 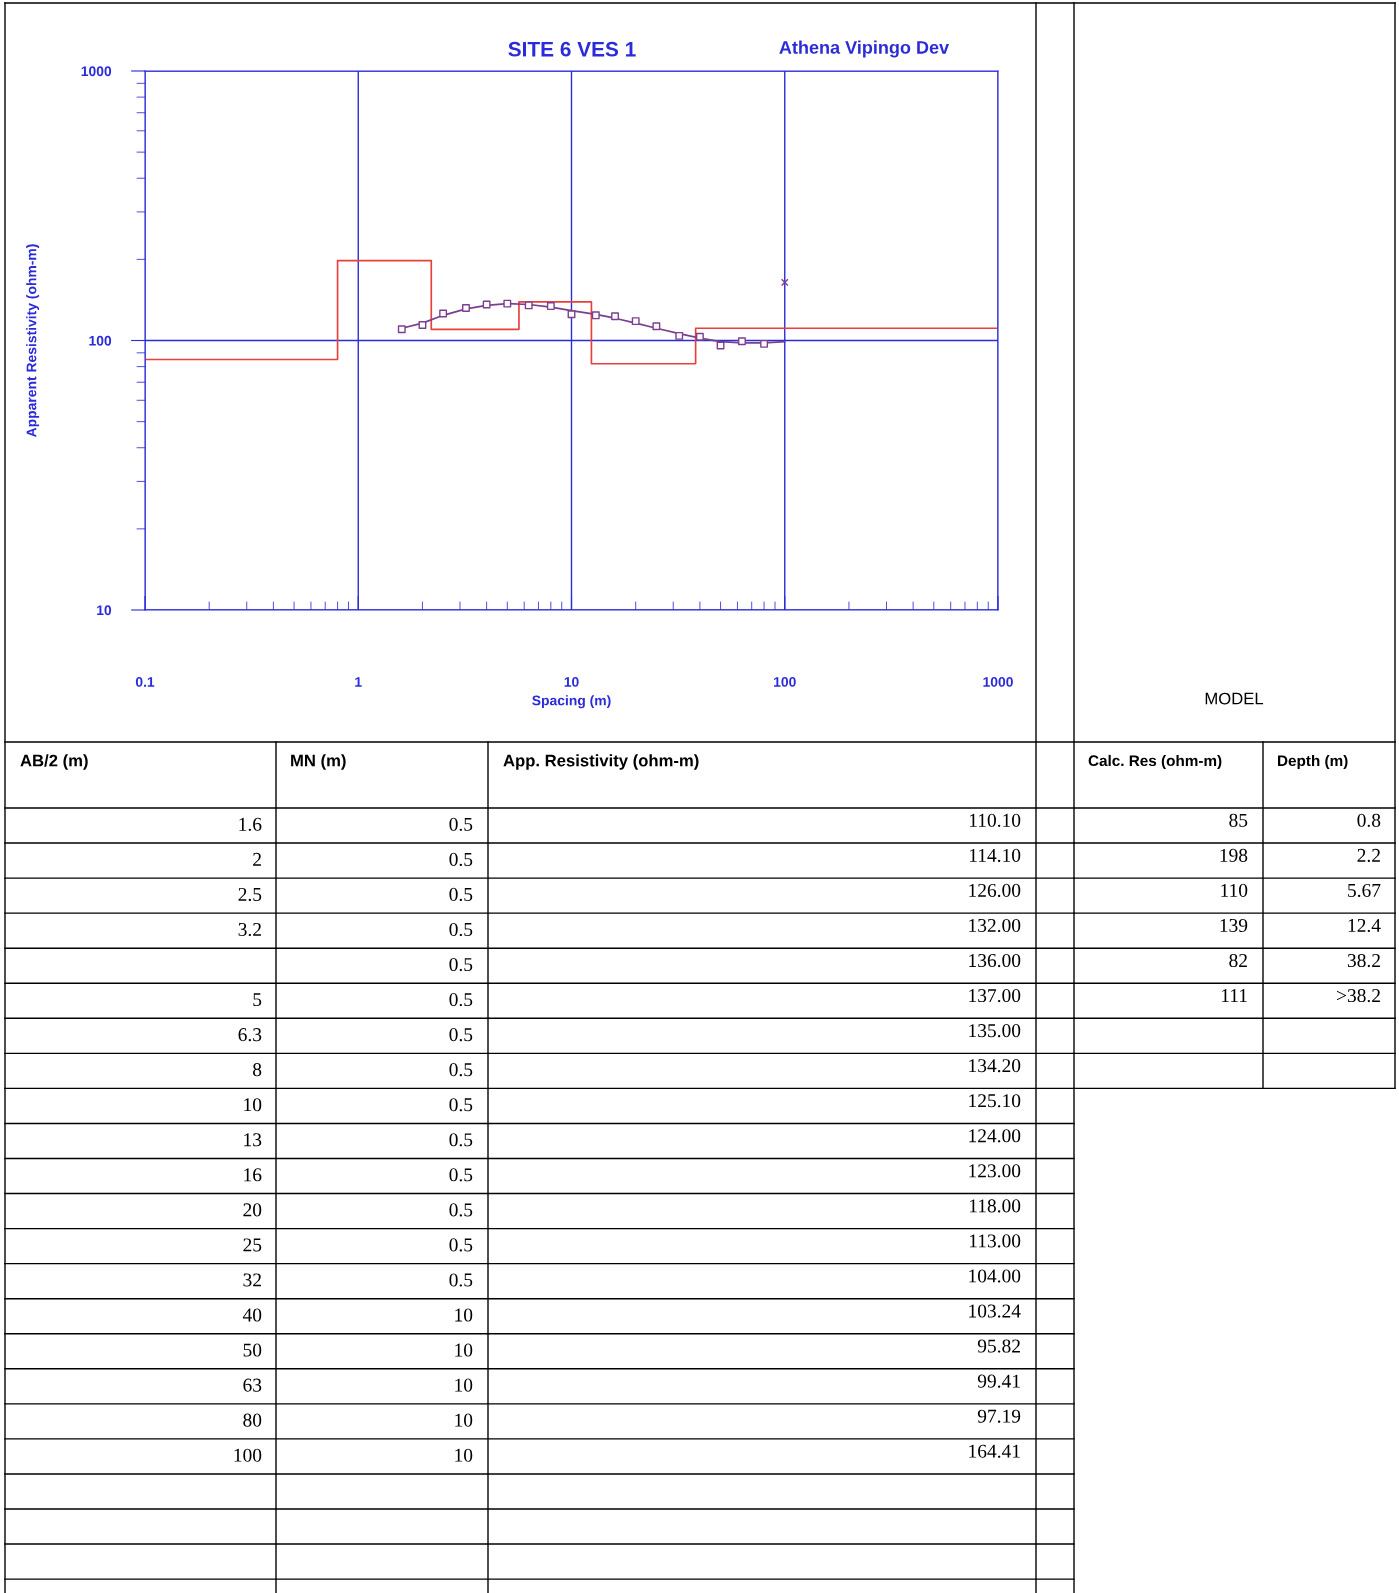 I want to click on text: 99.41, so click(x=998, y=1381).